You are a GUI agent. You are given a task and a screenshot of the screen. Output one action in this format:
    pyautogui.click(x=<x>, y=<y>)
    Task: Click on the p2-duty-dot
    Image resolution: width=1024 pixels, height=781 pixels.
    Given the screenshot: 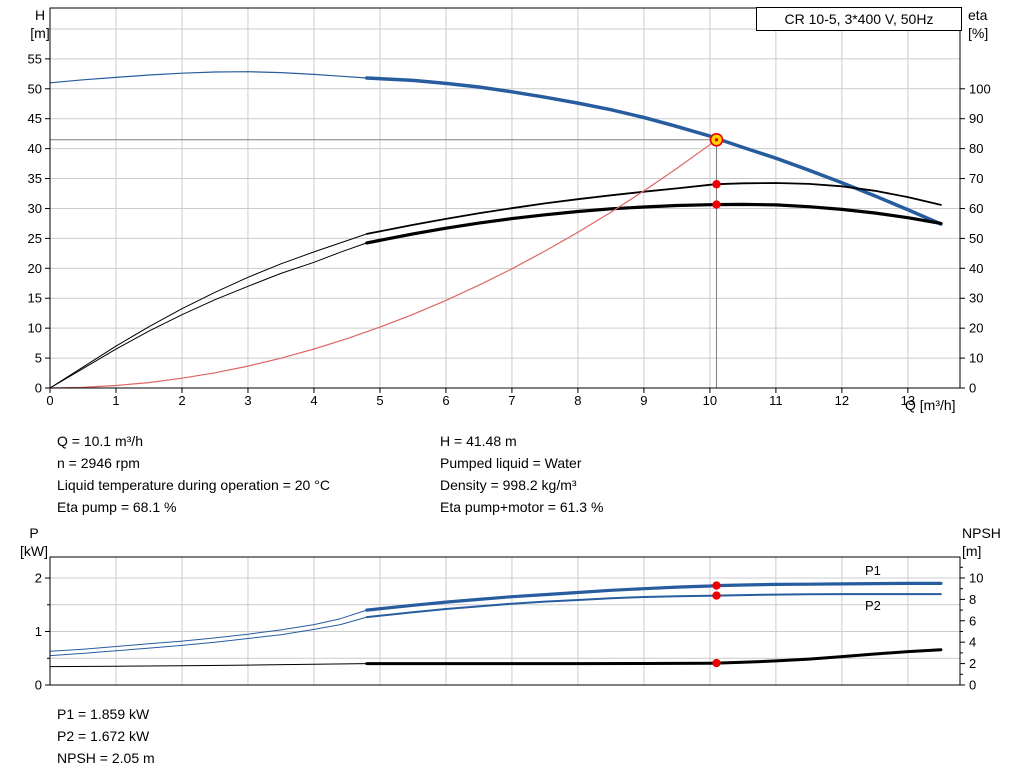 What is the action you would take?
    pyautogui.click(x=716, y=595)
    